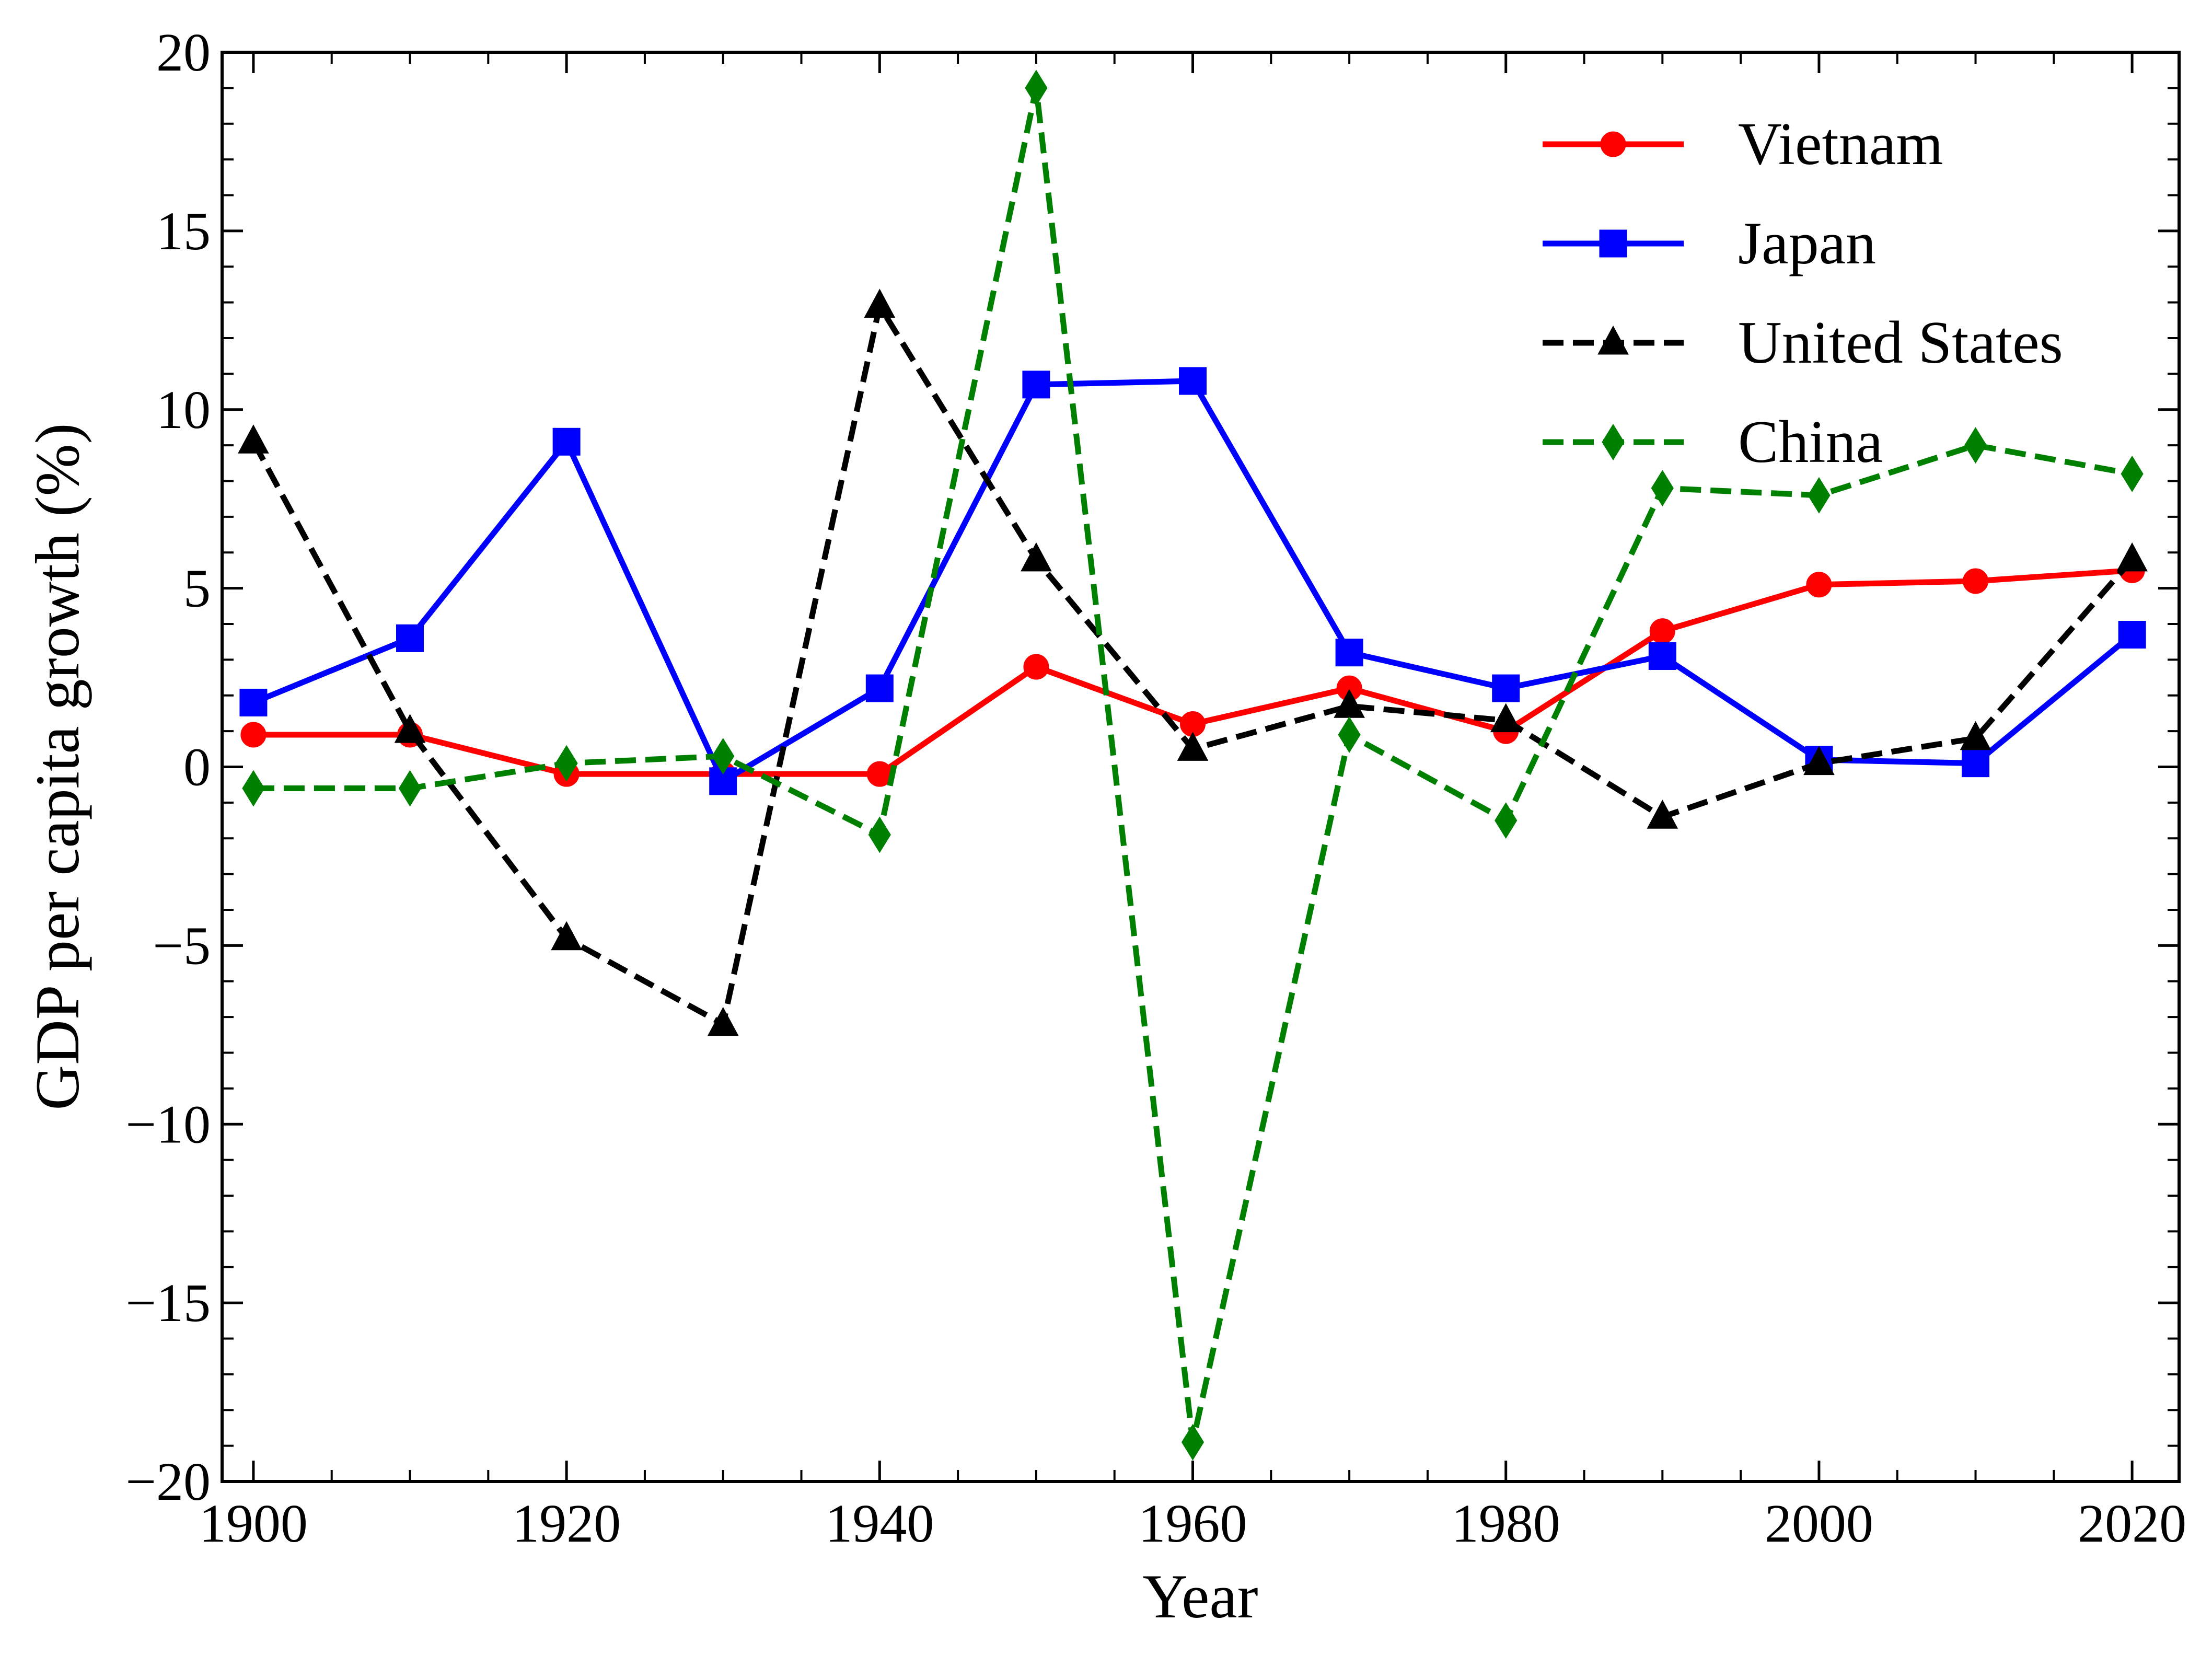 The height and width of the screenshot is (1655, 2212). Describe the element at coordinates (880, 1524) in the screenshot. I see `x-tick-label: 1940` at that location.